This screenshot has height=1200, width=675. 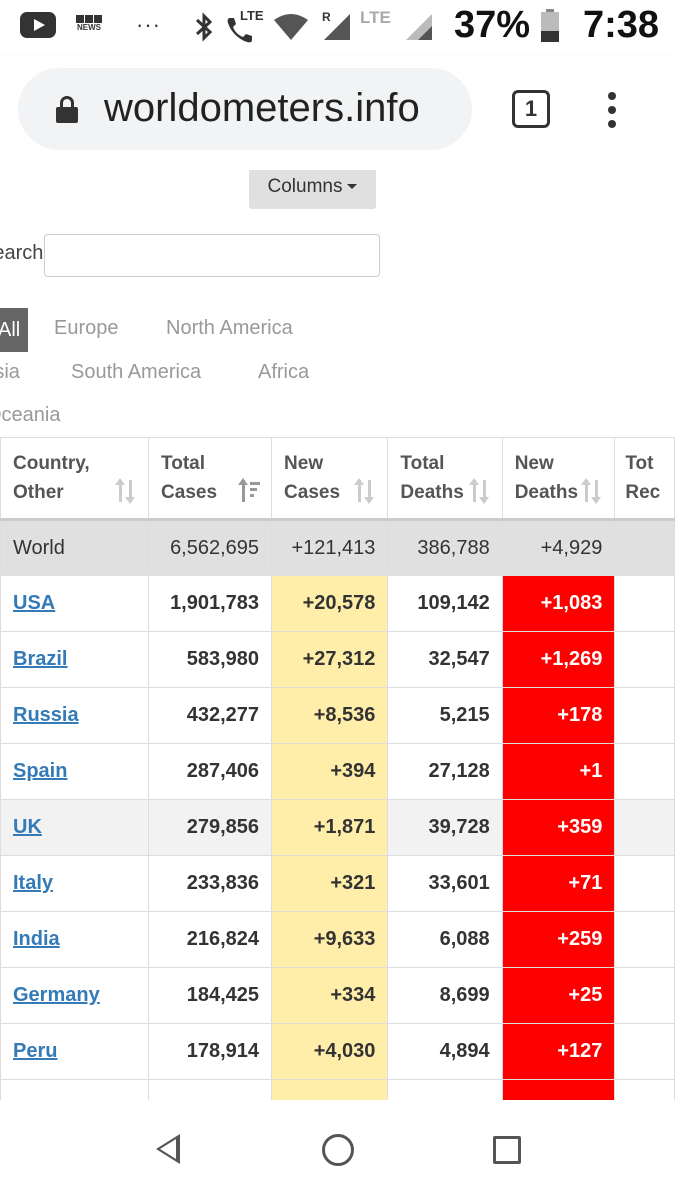 What do you see at coordinates (330, 939) in the screenshot?
I see `cell-new-cases: +9,633` at bounding box center [330, 939].